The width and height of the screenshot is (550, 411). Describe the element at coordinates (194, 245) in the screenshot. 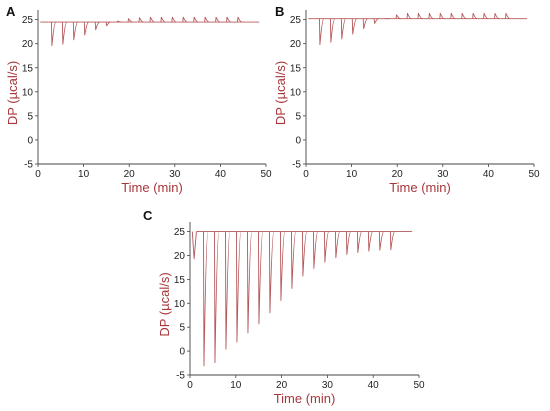

I see `pre-injection-peak` at that location.